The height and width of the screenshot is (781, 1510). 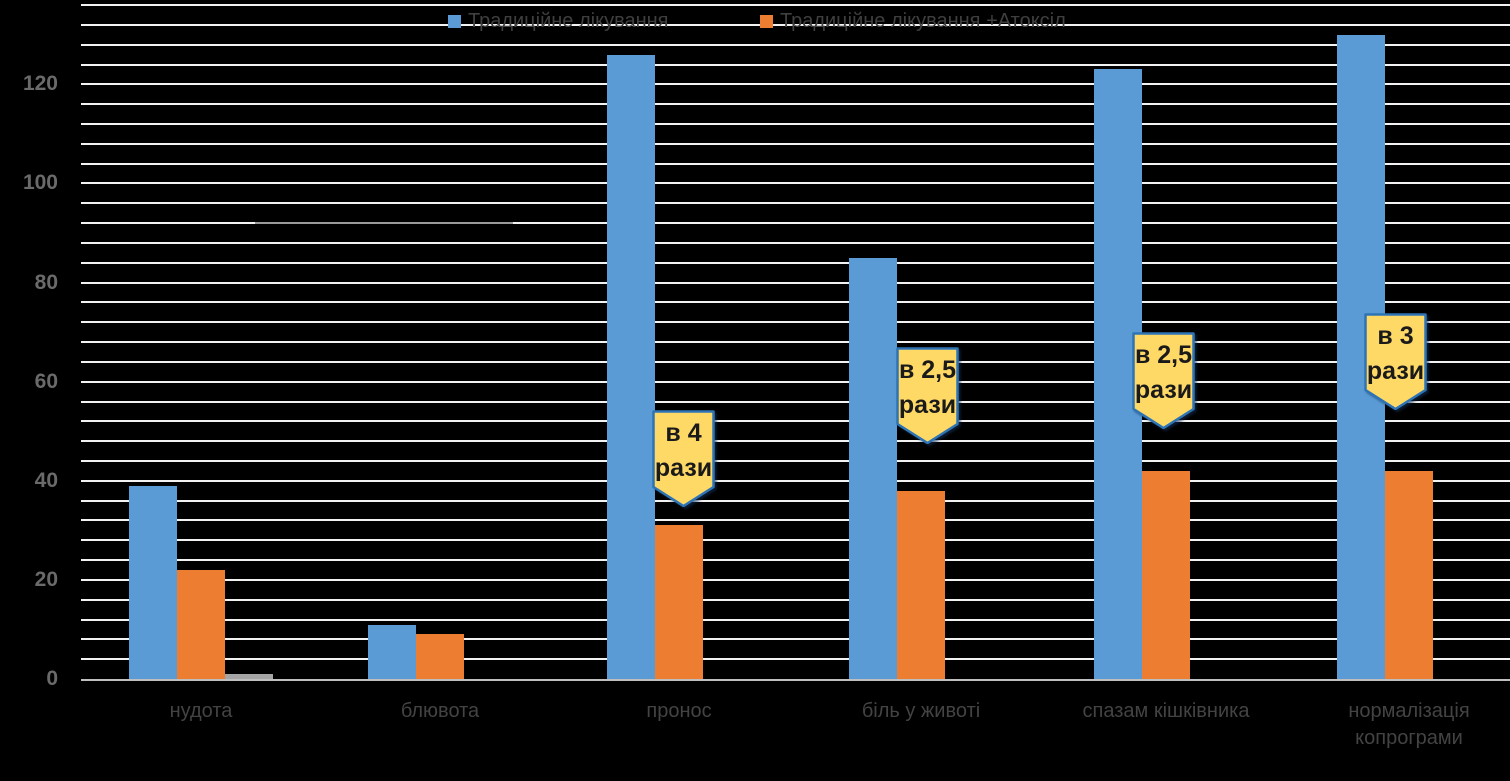 I want to click on category-label: блювота, so click(x=440, y=711).